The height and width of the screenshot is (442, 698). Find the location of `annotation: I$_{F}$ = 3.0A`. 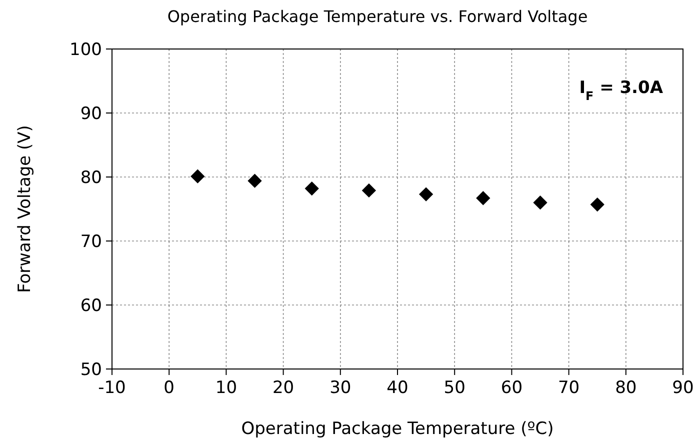

annotation: I$_{F}$ = 3.0A is located at coordinates (621, 90).